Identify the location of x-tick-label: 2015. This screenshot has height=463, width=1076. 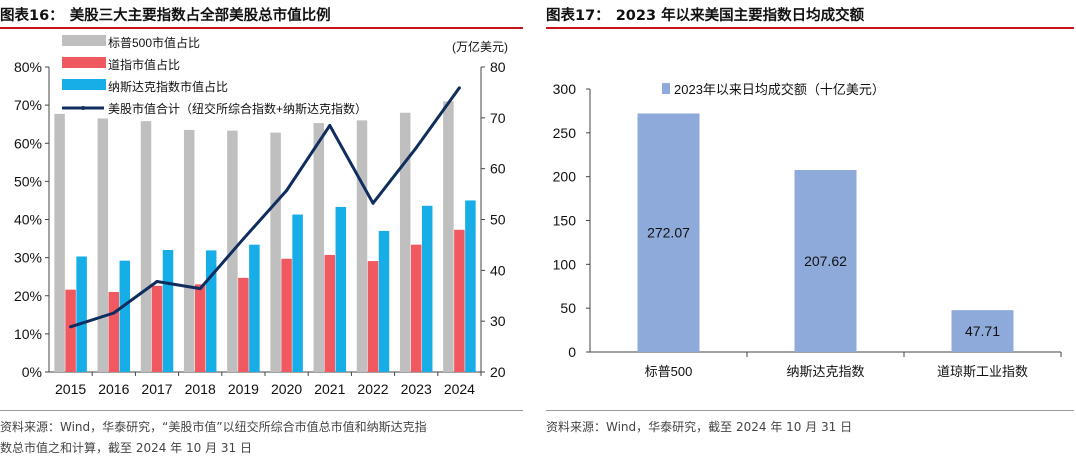
(70, 389).